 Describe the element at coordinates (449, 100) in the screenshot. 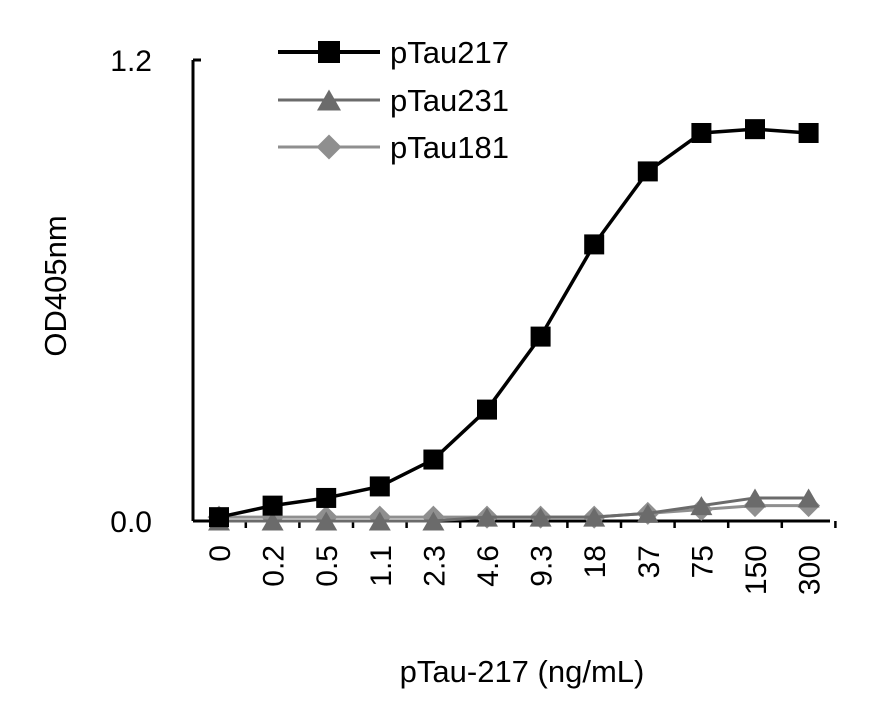

I see `legend-label: pTau231` at that location.